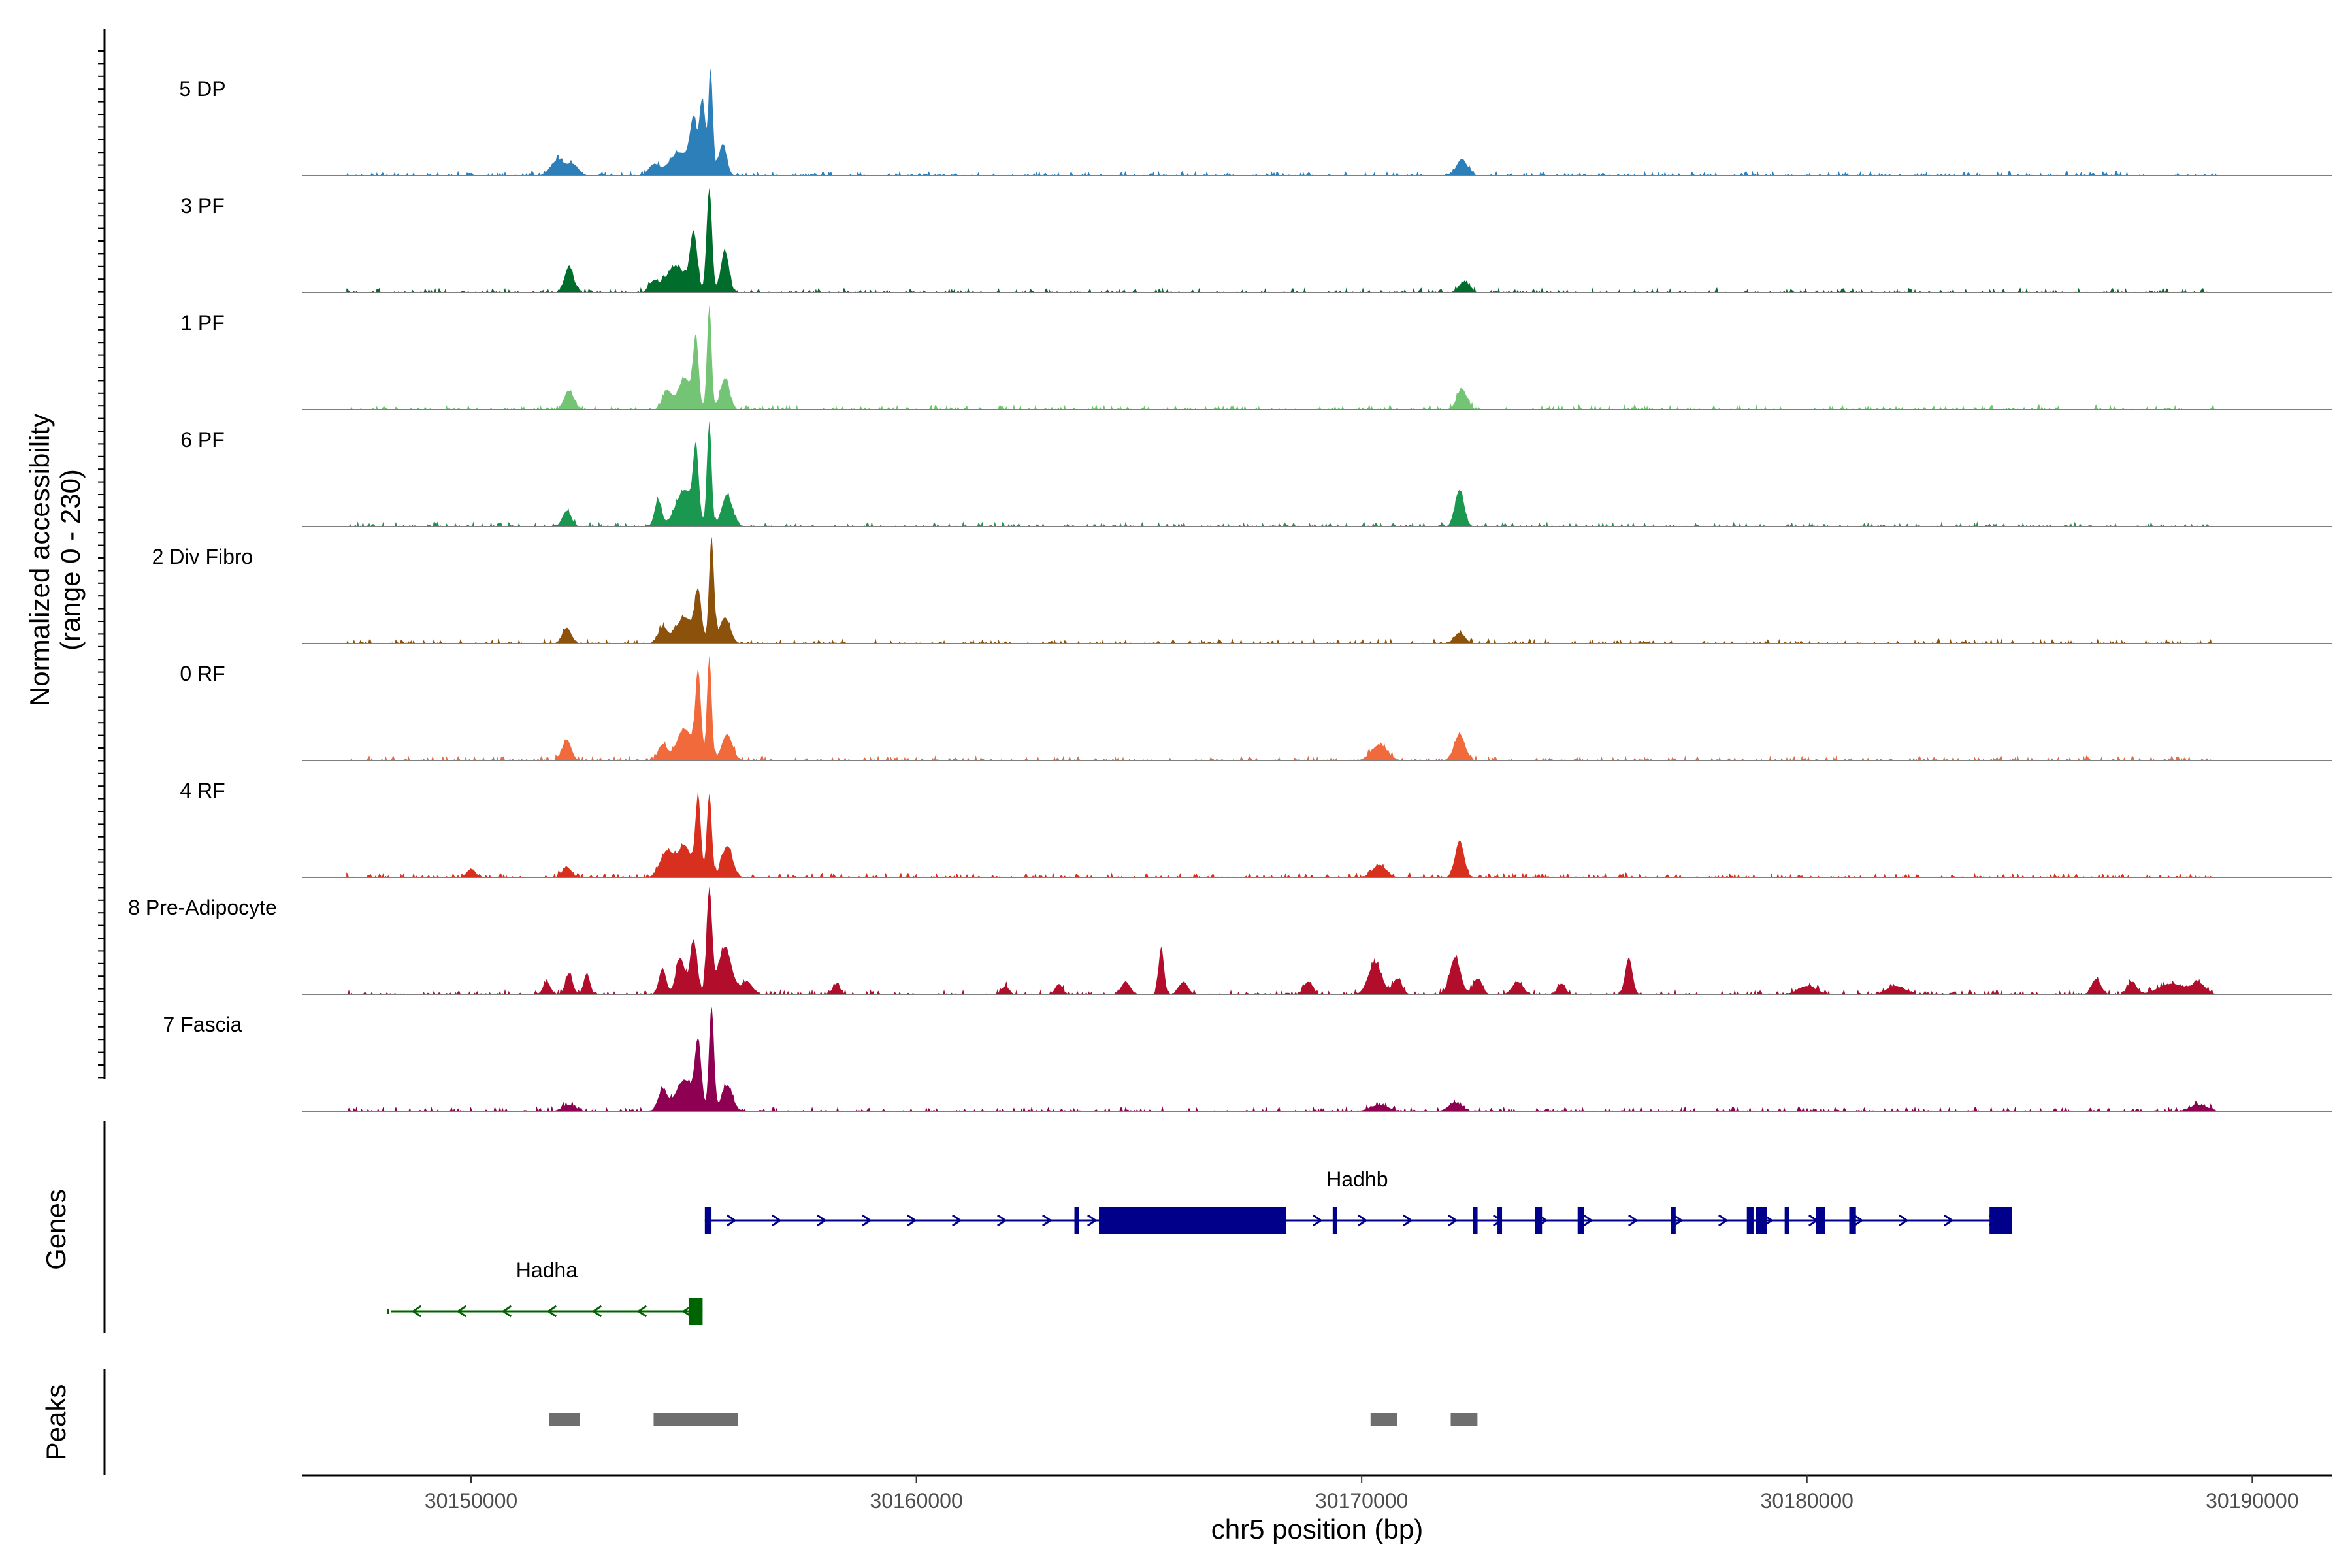 The image size is (2352, 1568). I want to click on track-0-rf: 0 RF, so click(1256, 708).